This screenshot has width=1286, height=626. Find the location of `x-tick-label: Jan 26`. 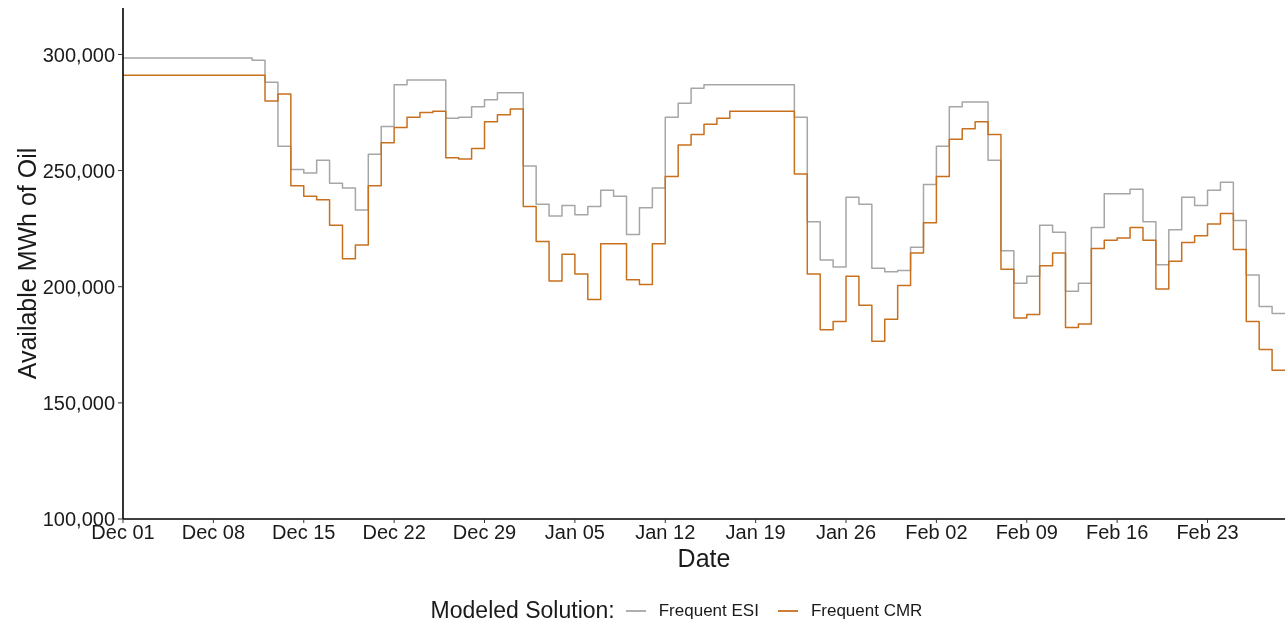

x-tick-label: Jan 26 is located at coordinates (846, 532).